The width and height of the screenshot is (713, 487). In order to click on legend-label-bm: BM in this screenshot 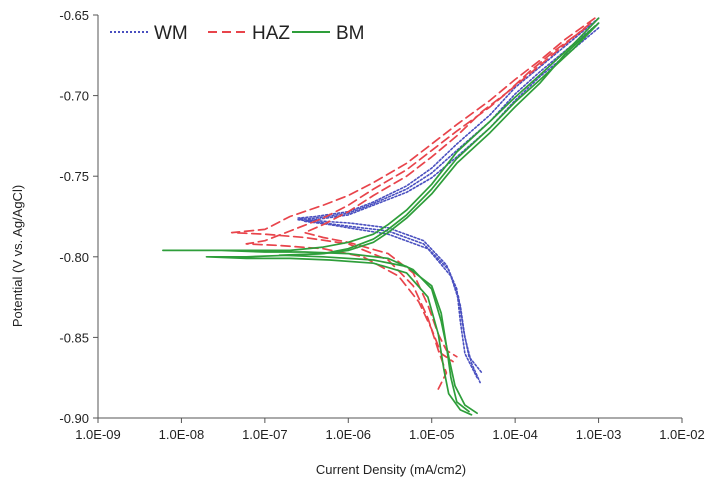, I will do `click(350, 33)`.